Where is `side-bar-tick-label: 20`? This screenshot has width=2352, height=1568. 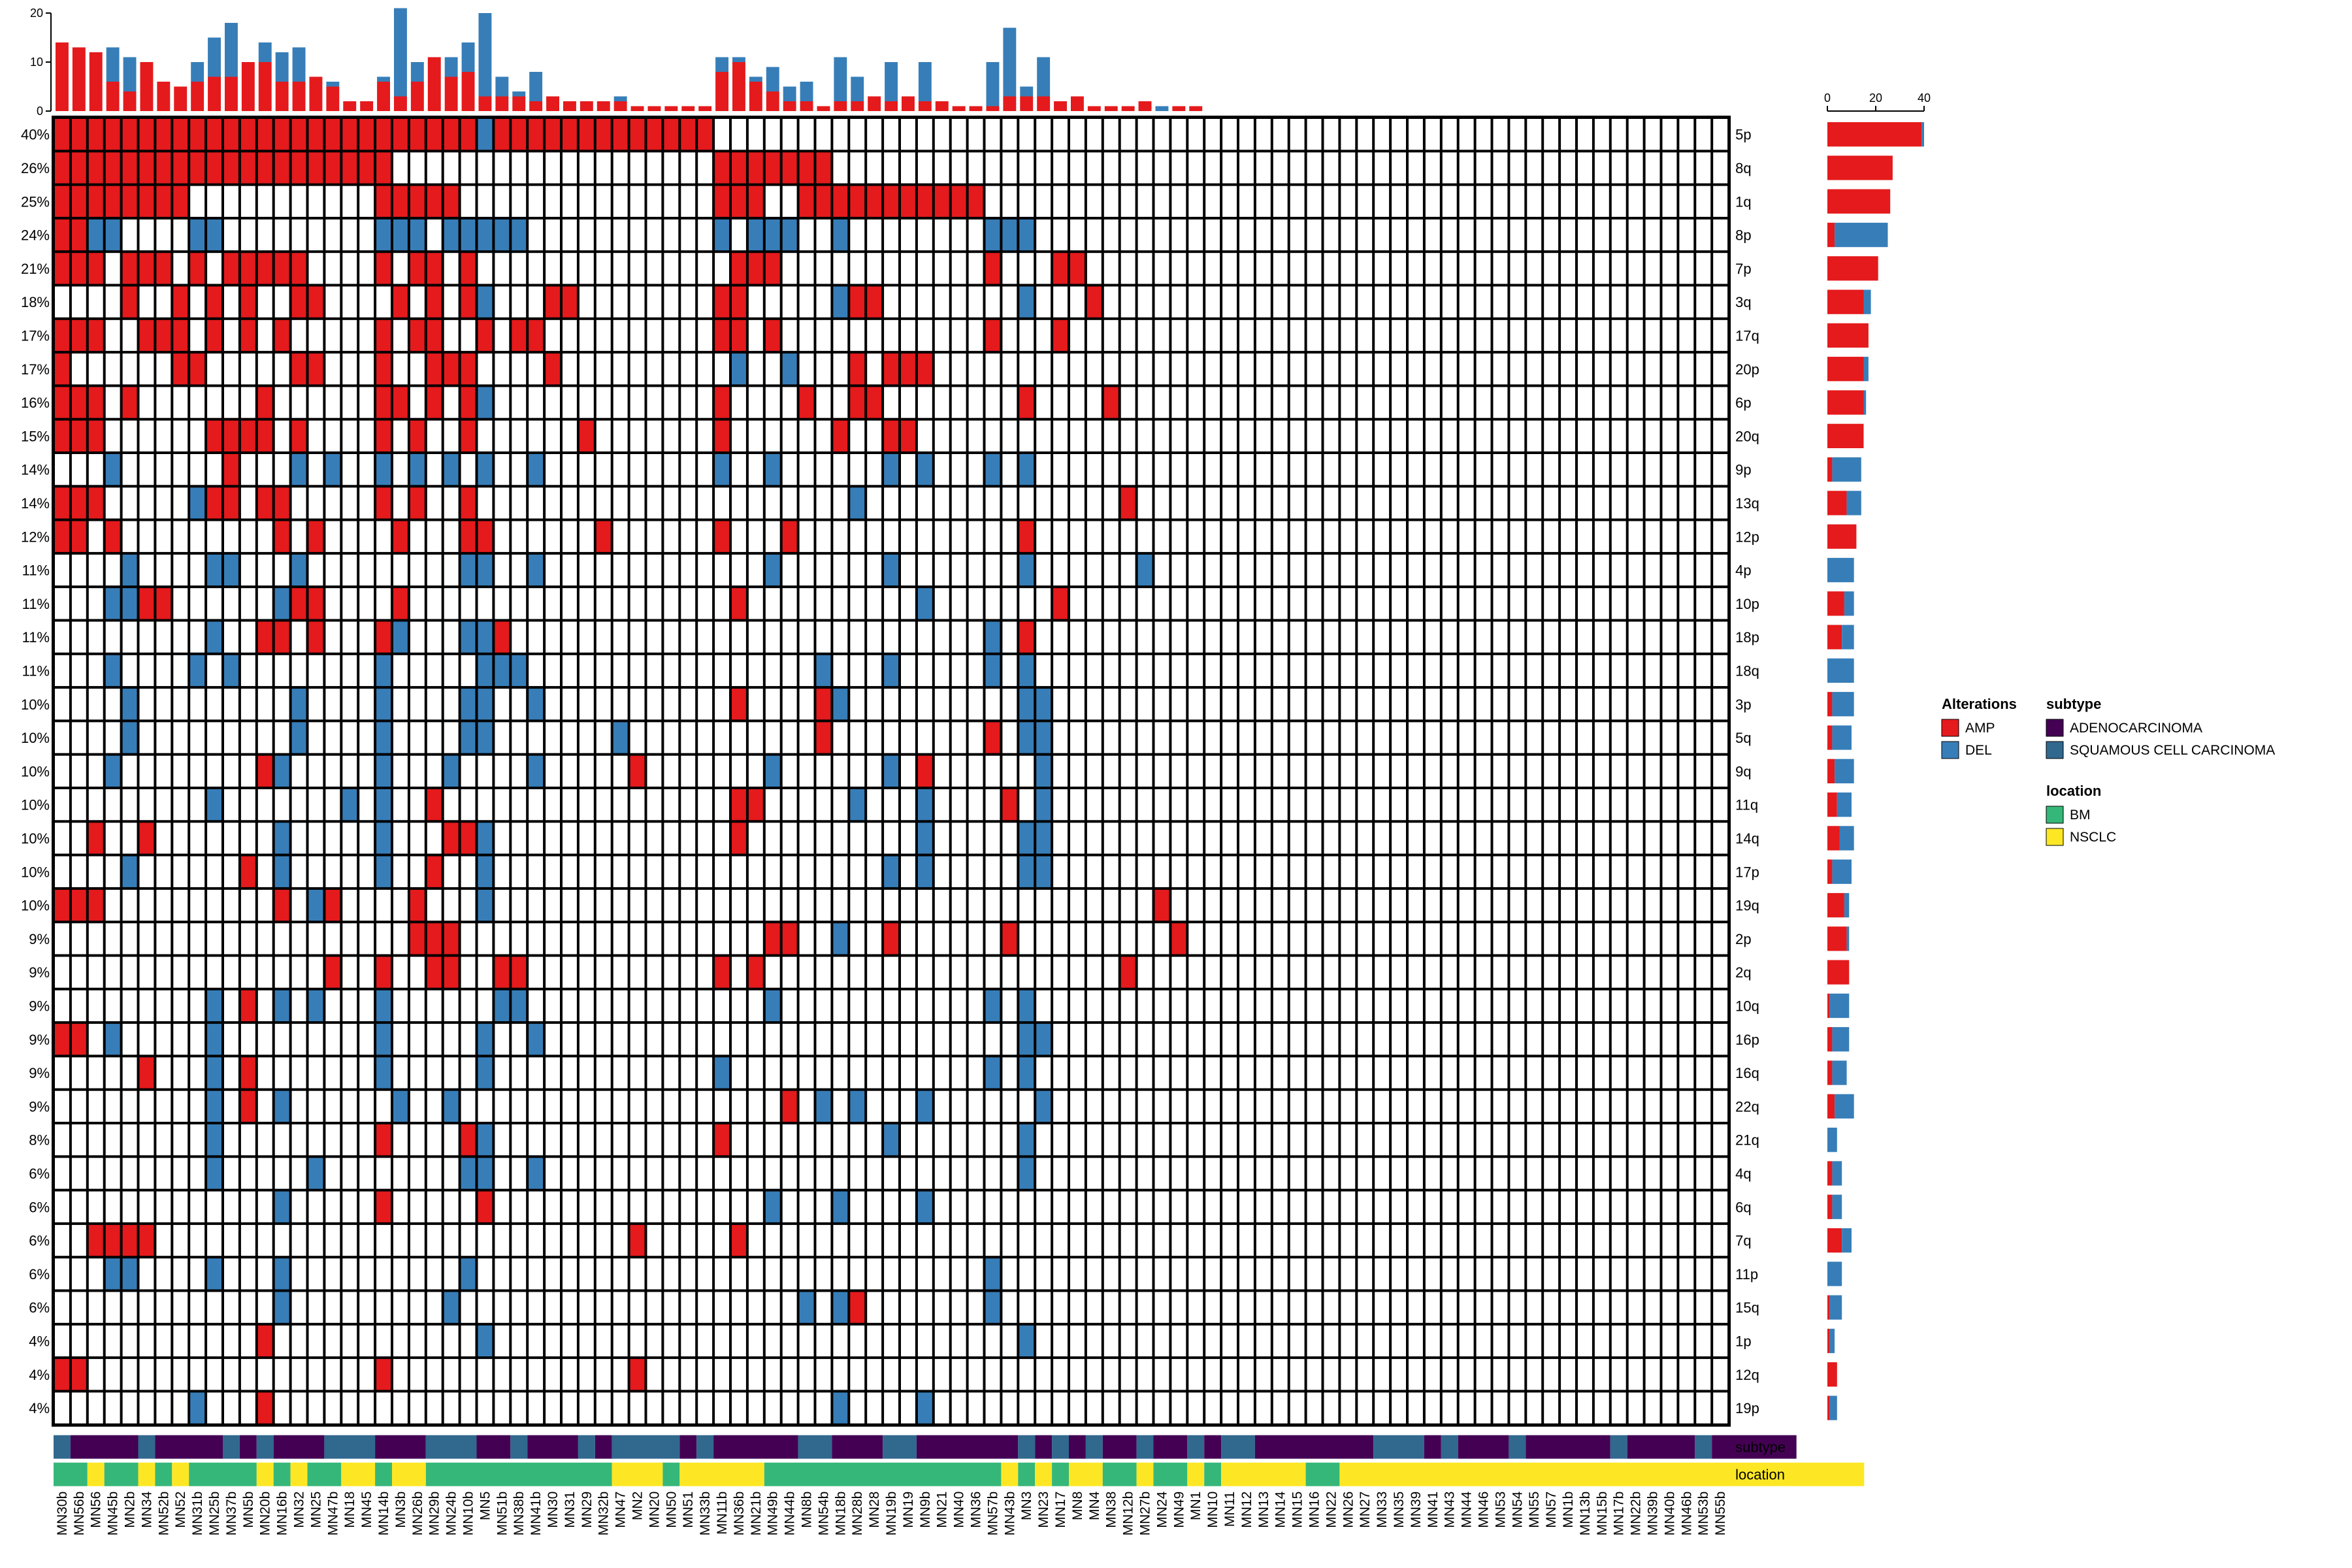 side-bar-tick-label: 20 is located at coordinates (1875, 98).